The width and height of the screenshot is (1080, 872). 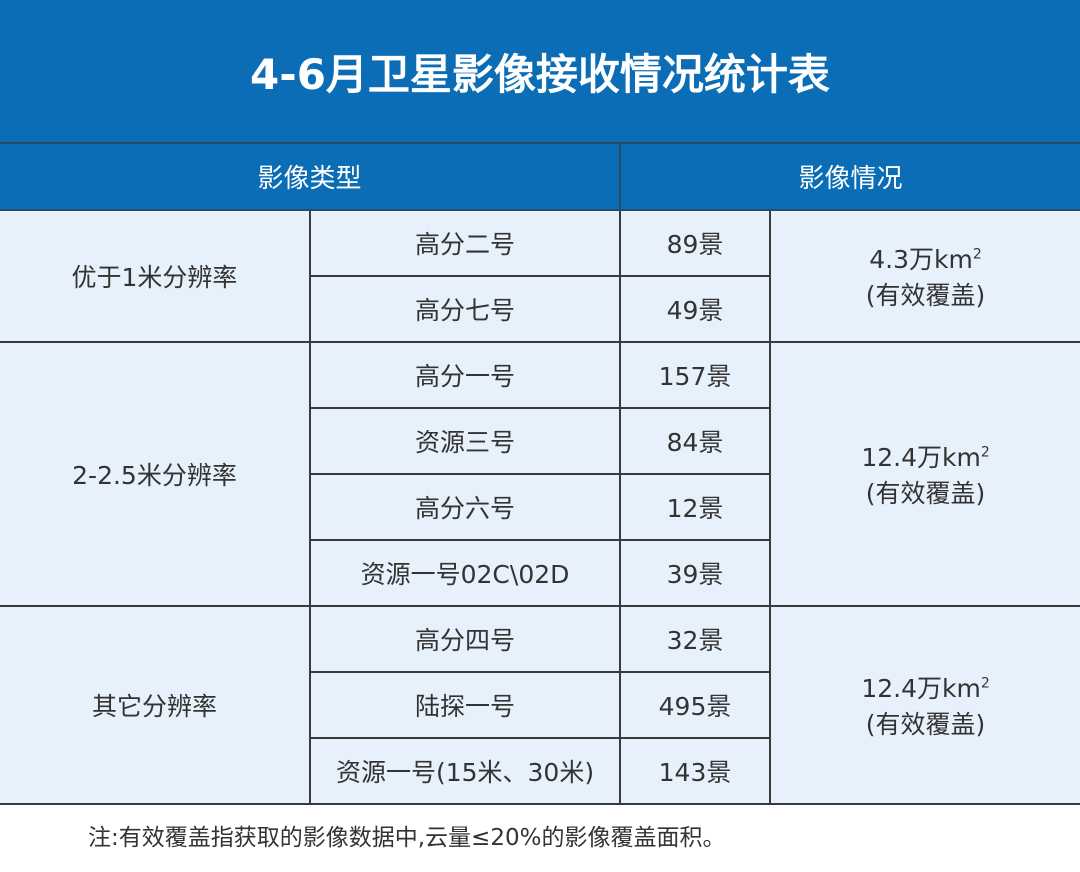 What do you see at coordinates (695, 441) in the screenshot?
I see `count-cell: 84景` at bounding box center [695, 441].